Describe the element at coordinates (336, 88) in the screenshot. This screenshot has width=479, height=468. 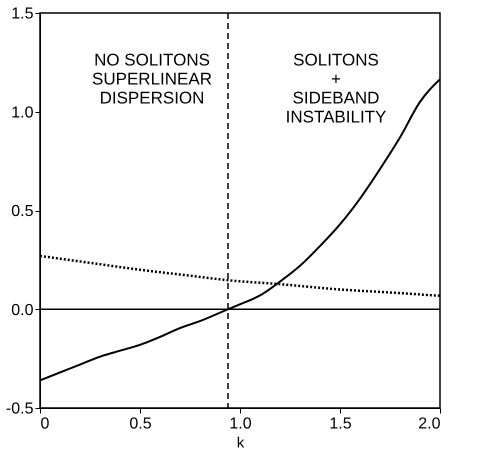
I see `annotation: SOLITONS + SIDEBAND INSTABILITY` at that location.